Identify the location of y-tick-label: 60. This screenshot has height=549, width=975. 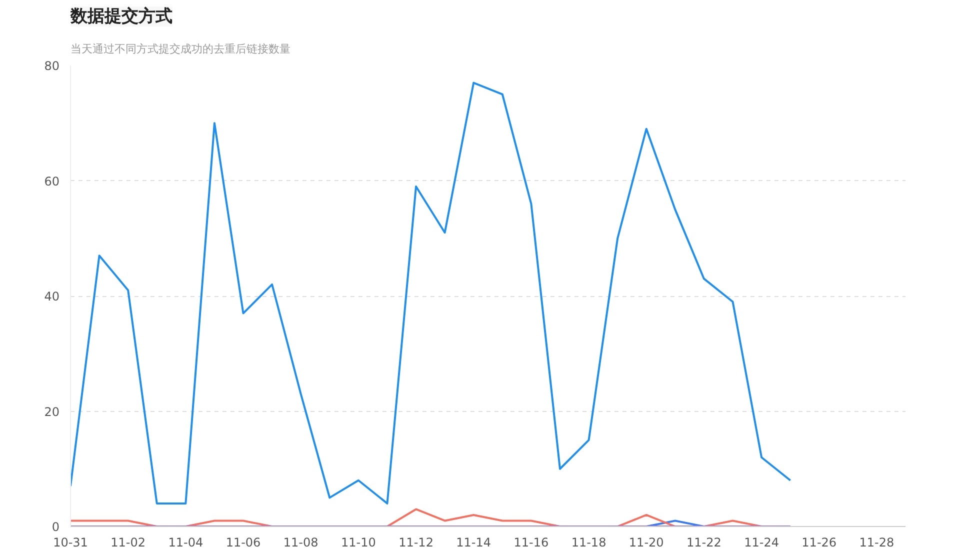
(52, 181).